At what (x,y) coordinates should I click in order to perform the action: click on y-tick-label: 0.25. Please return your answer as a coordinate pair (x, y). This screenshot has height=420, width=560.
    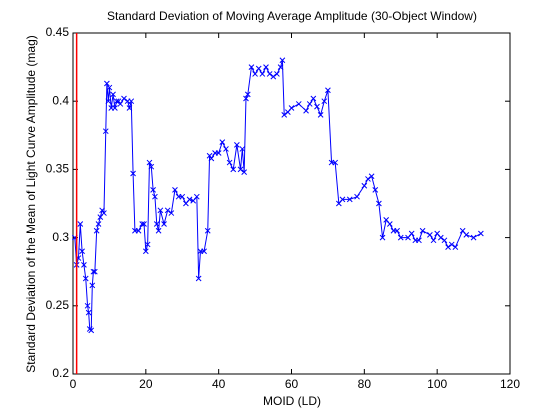
    Looking at the image, I should click on (58, 305).